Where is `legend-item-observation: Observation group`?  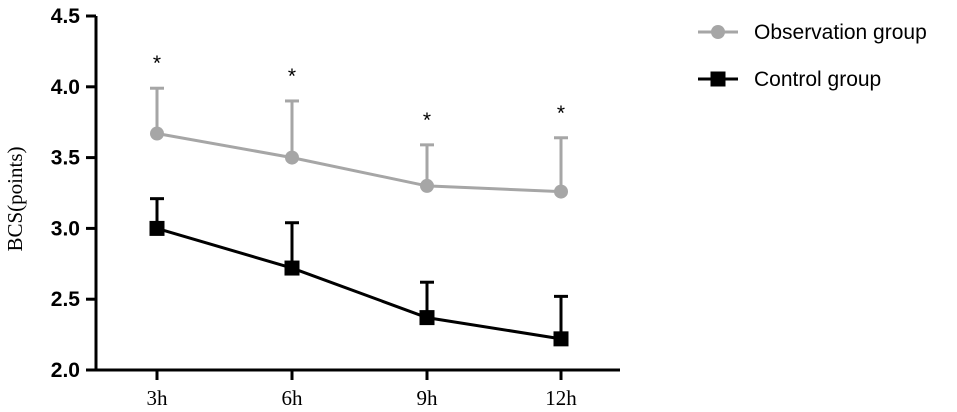
legend-item-observation: Observation group is located at coordinates (812, 32).